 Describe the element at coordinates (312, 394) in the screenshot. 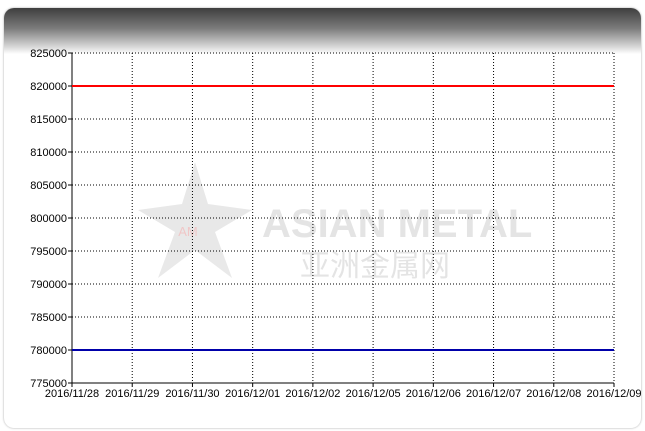

I see `x-tick-label: 2016/12/02` at that location.